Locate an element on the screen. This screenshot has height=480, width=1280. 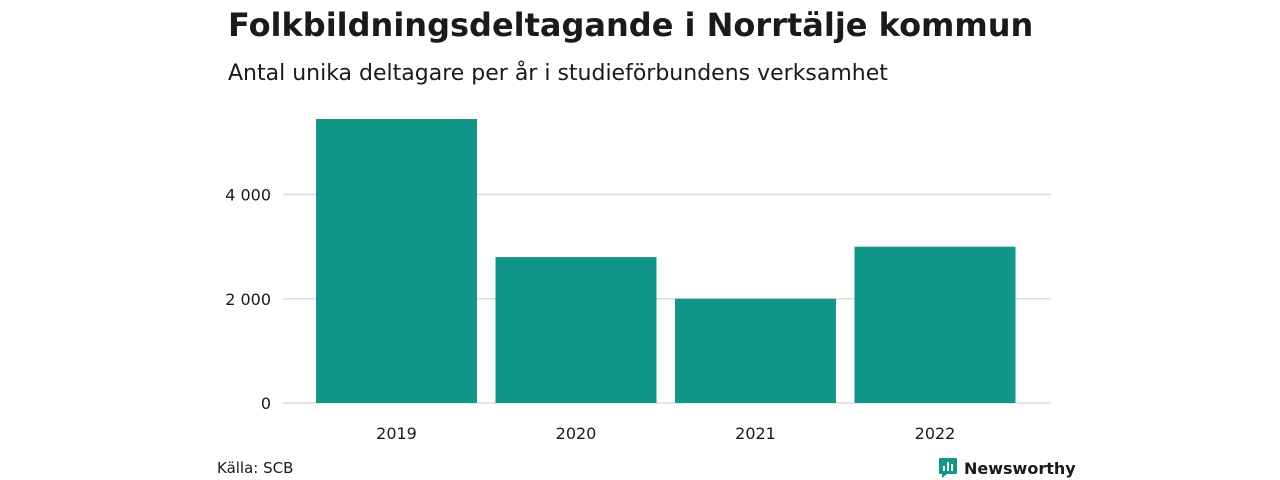
brand-logo: Newsworthy is located at coordinates (1007, 468).